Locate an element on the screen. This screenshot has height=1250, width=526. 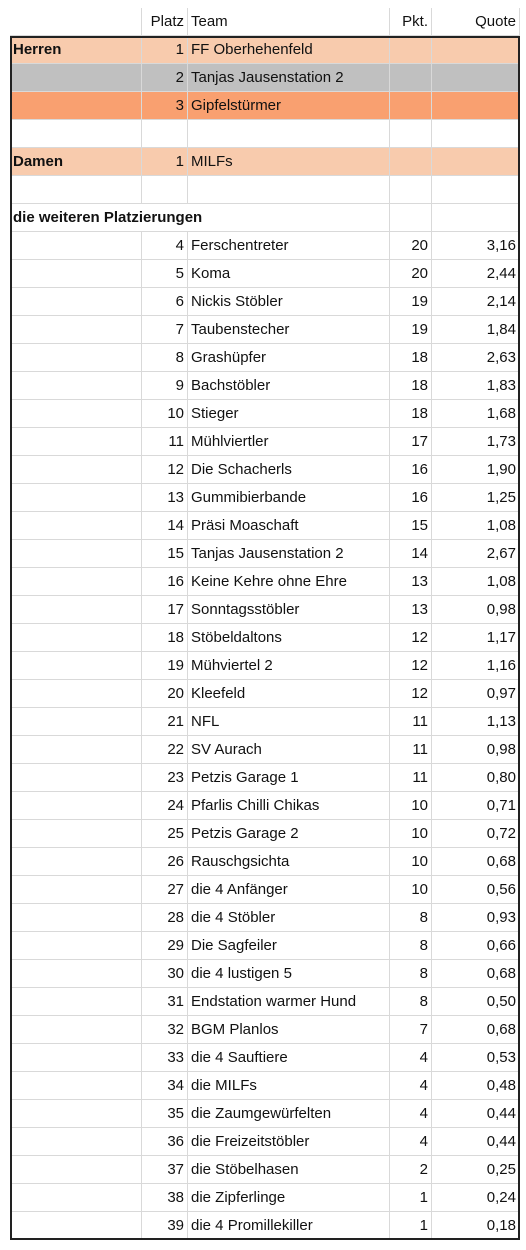
rank: 11 is located at coordinates (165, 442).